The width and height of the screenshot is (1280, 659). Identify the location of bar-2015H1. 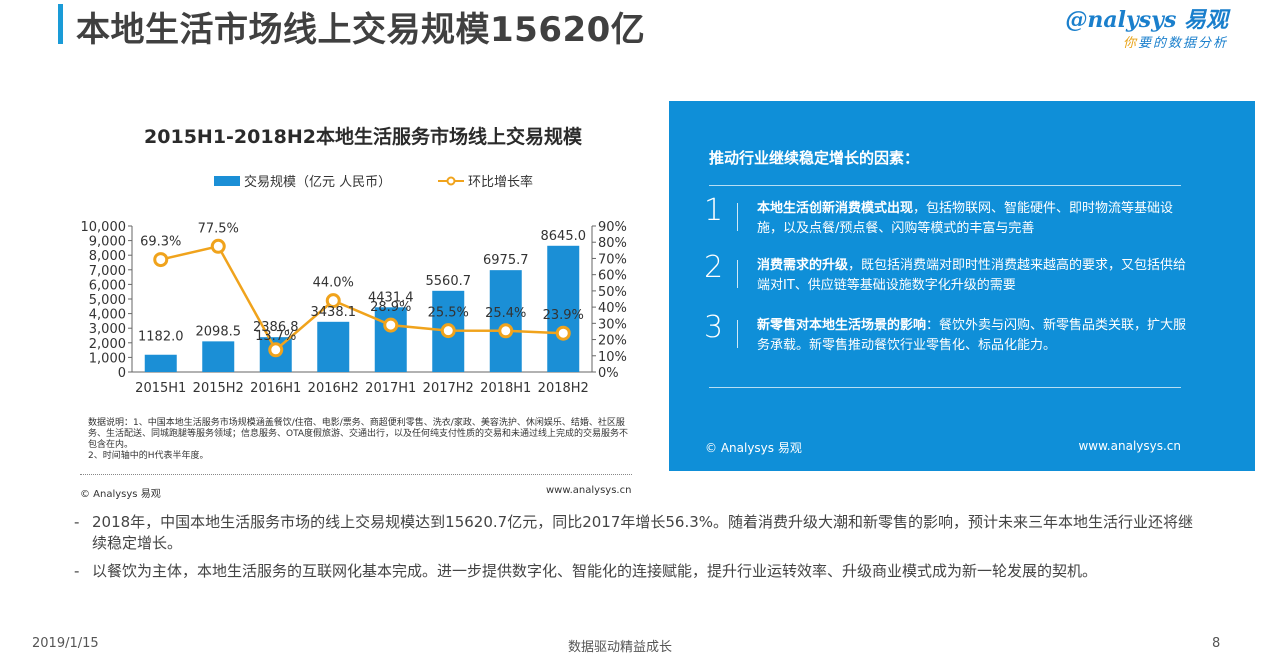
(160, 363).